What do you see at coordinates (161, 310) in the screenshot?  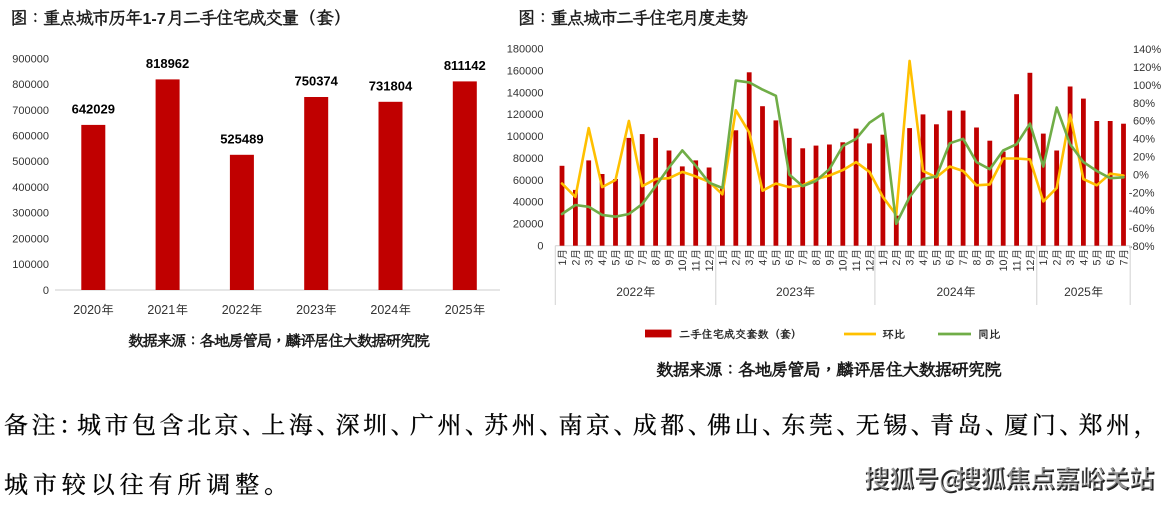 I see `svg-text: 2021` at bounding box center [161, 310].